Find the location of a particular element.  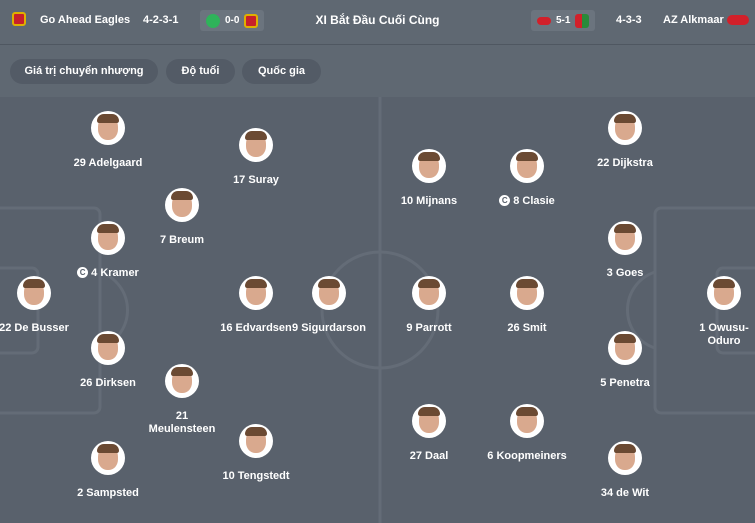

player-name: 6 Koopmeiners is located at coordinates (527, 456).